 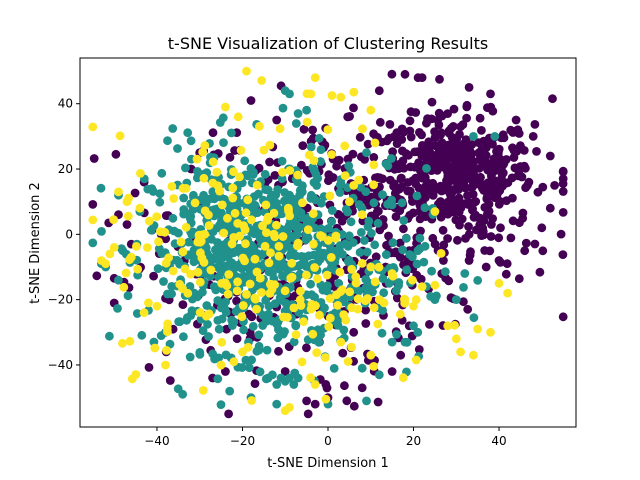 I want to click on x-tick-label: 20, so click(x=413, y=441).